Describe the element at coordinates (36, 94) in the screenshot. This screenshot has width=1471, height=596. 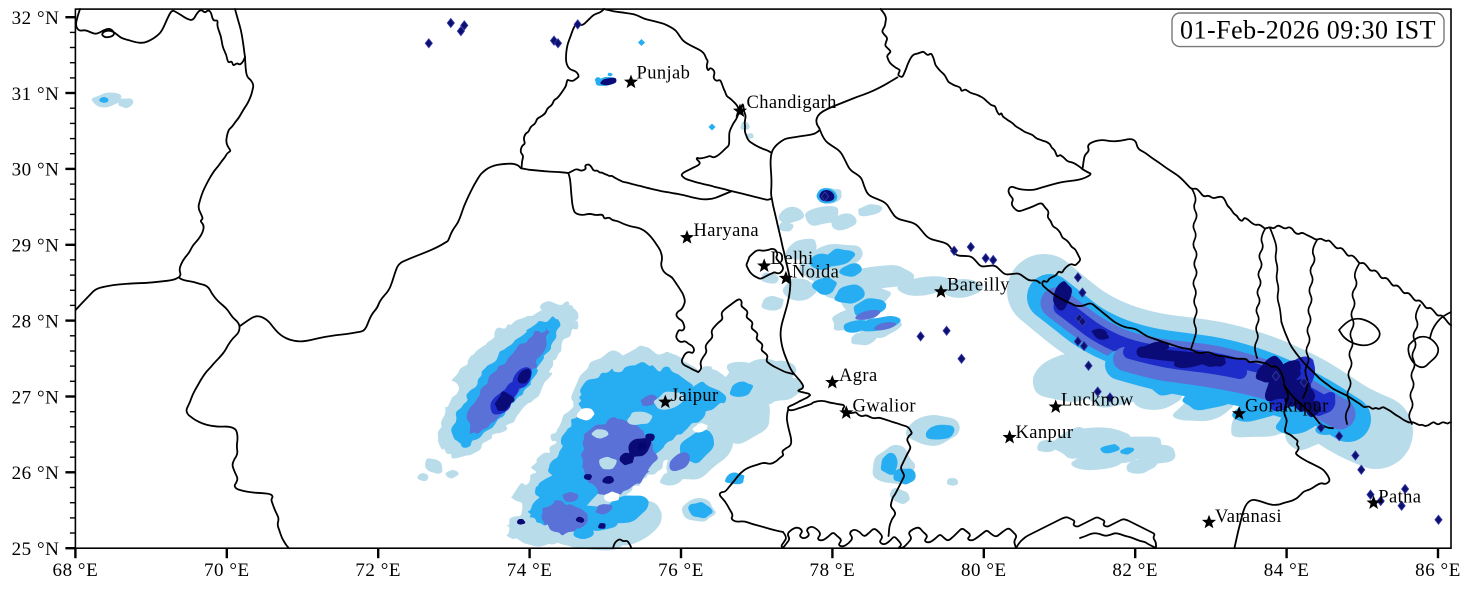
I see `svg-text: 31 °N` at that location.